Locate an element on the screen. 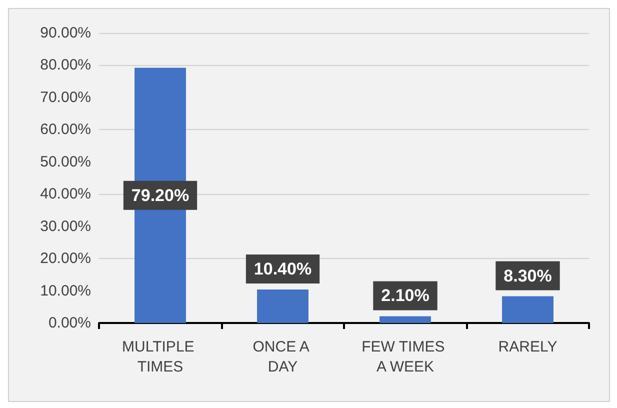  data-label: 10.40% is located at coordinates (283, 268).